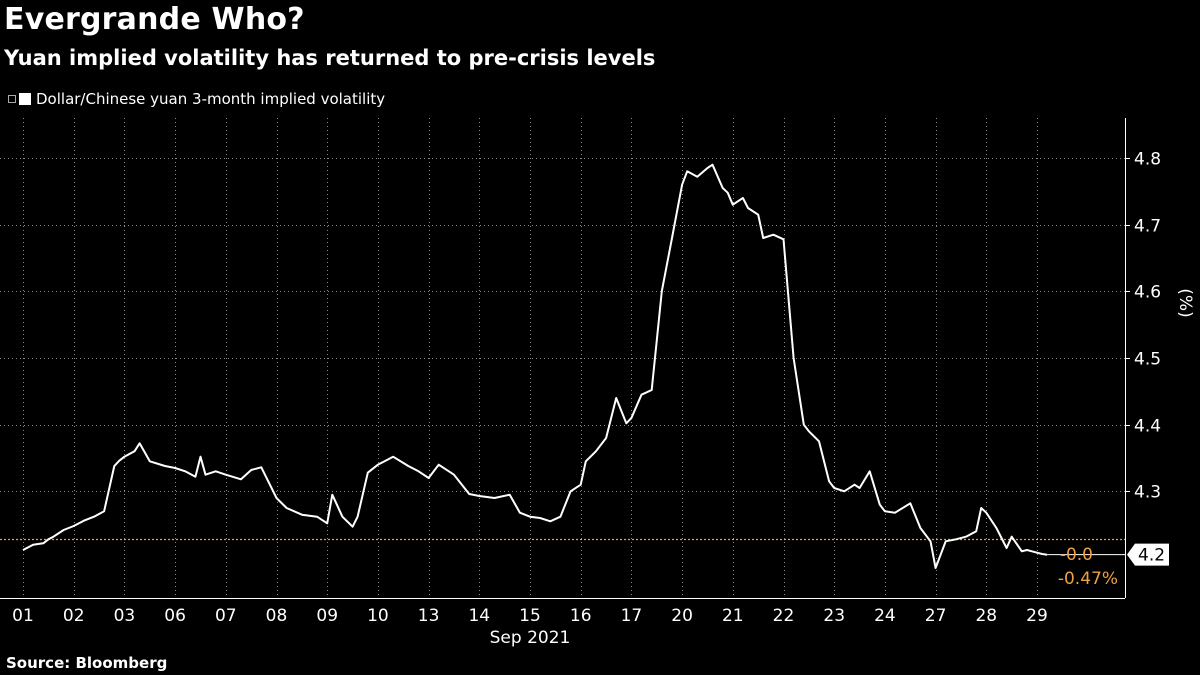  I want to click on y-tick-label: 4.6, so click(1147, 293).